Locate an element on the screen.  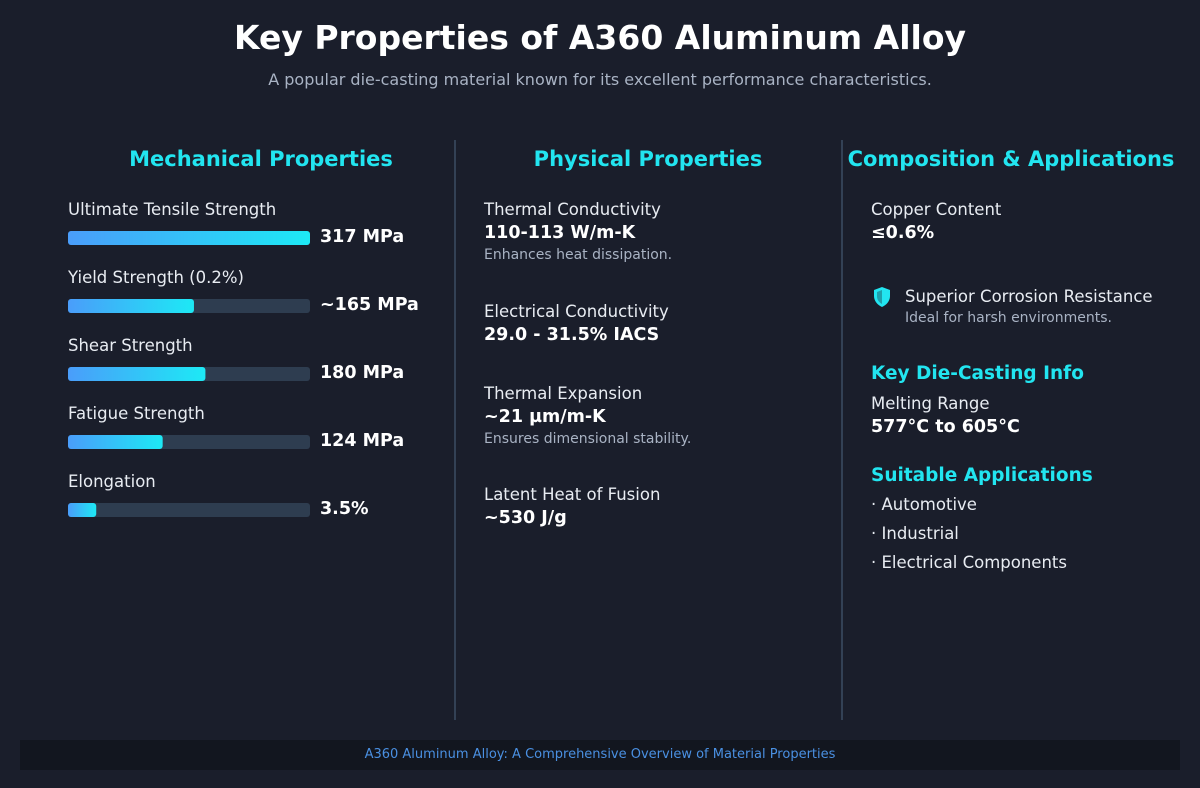
property-value: 317 MPa is located at coordinates (362, 237).